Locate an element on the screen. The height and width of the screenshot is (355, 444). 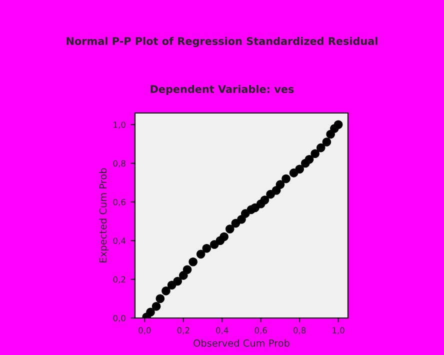
x-tick-label: 0,2 is located at coordinates (183, 330).